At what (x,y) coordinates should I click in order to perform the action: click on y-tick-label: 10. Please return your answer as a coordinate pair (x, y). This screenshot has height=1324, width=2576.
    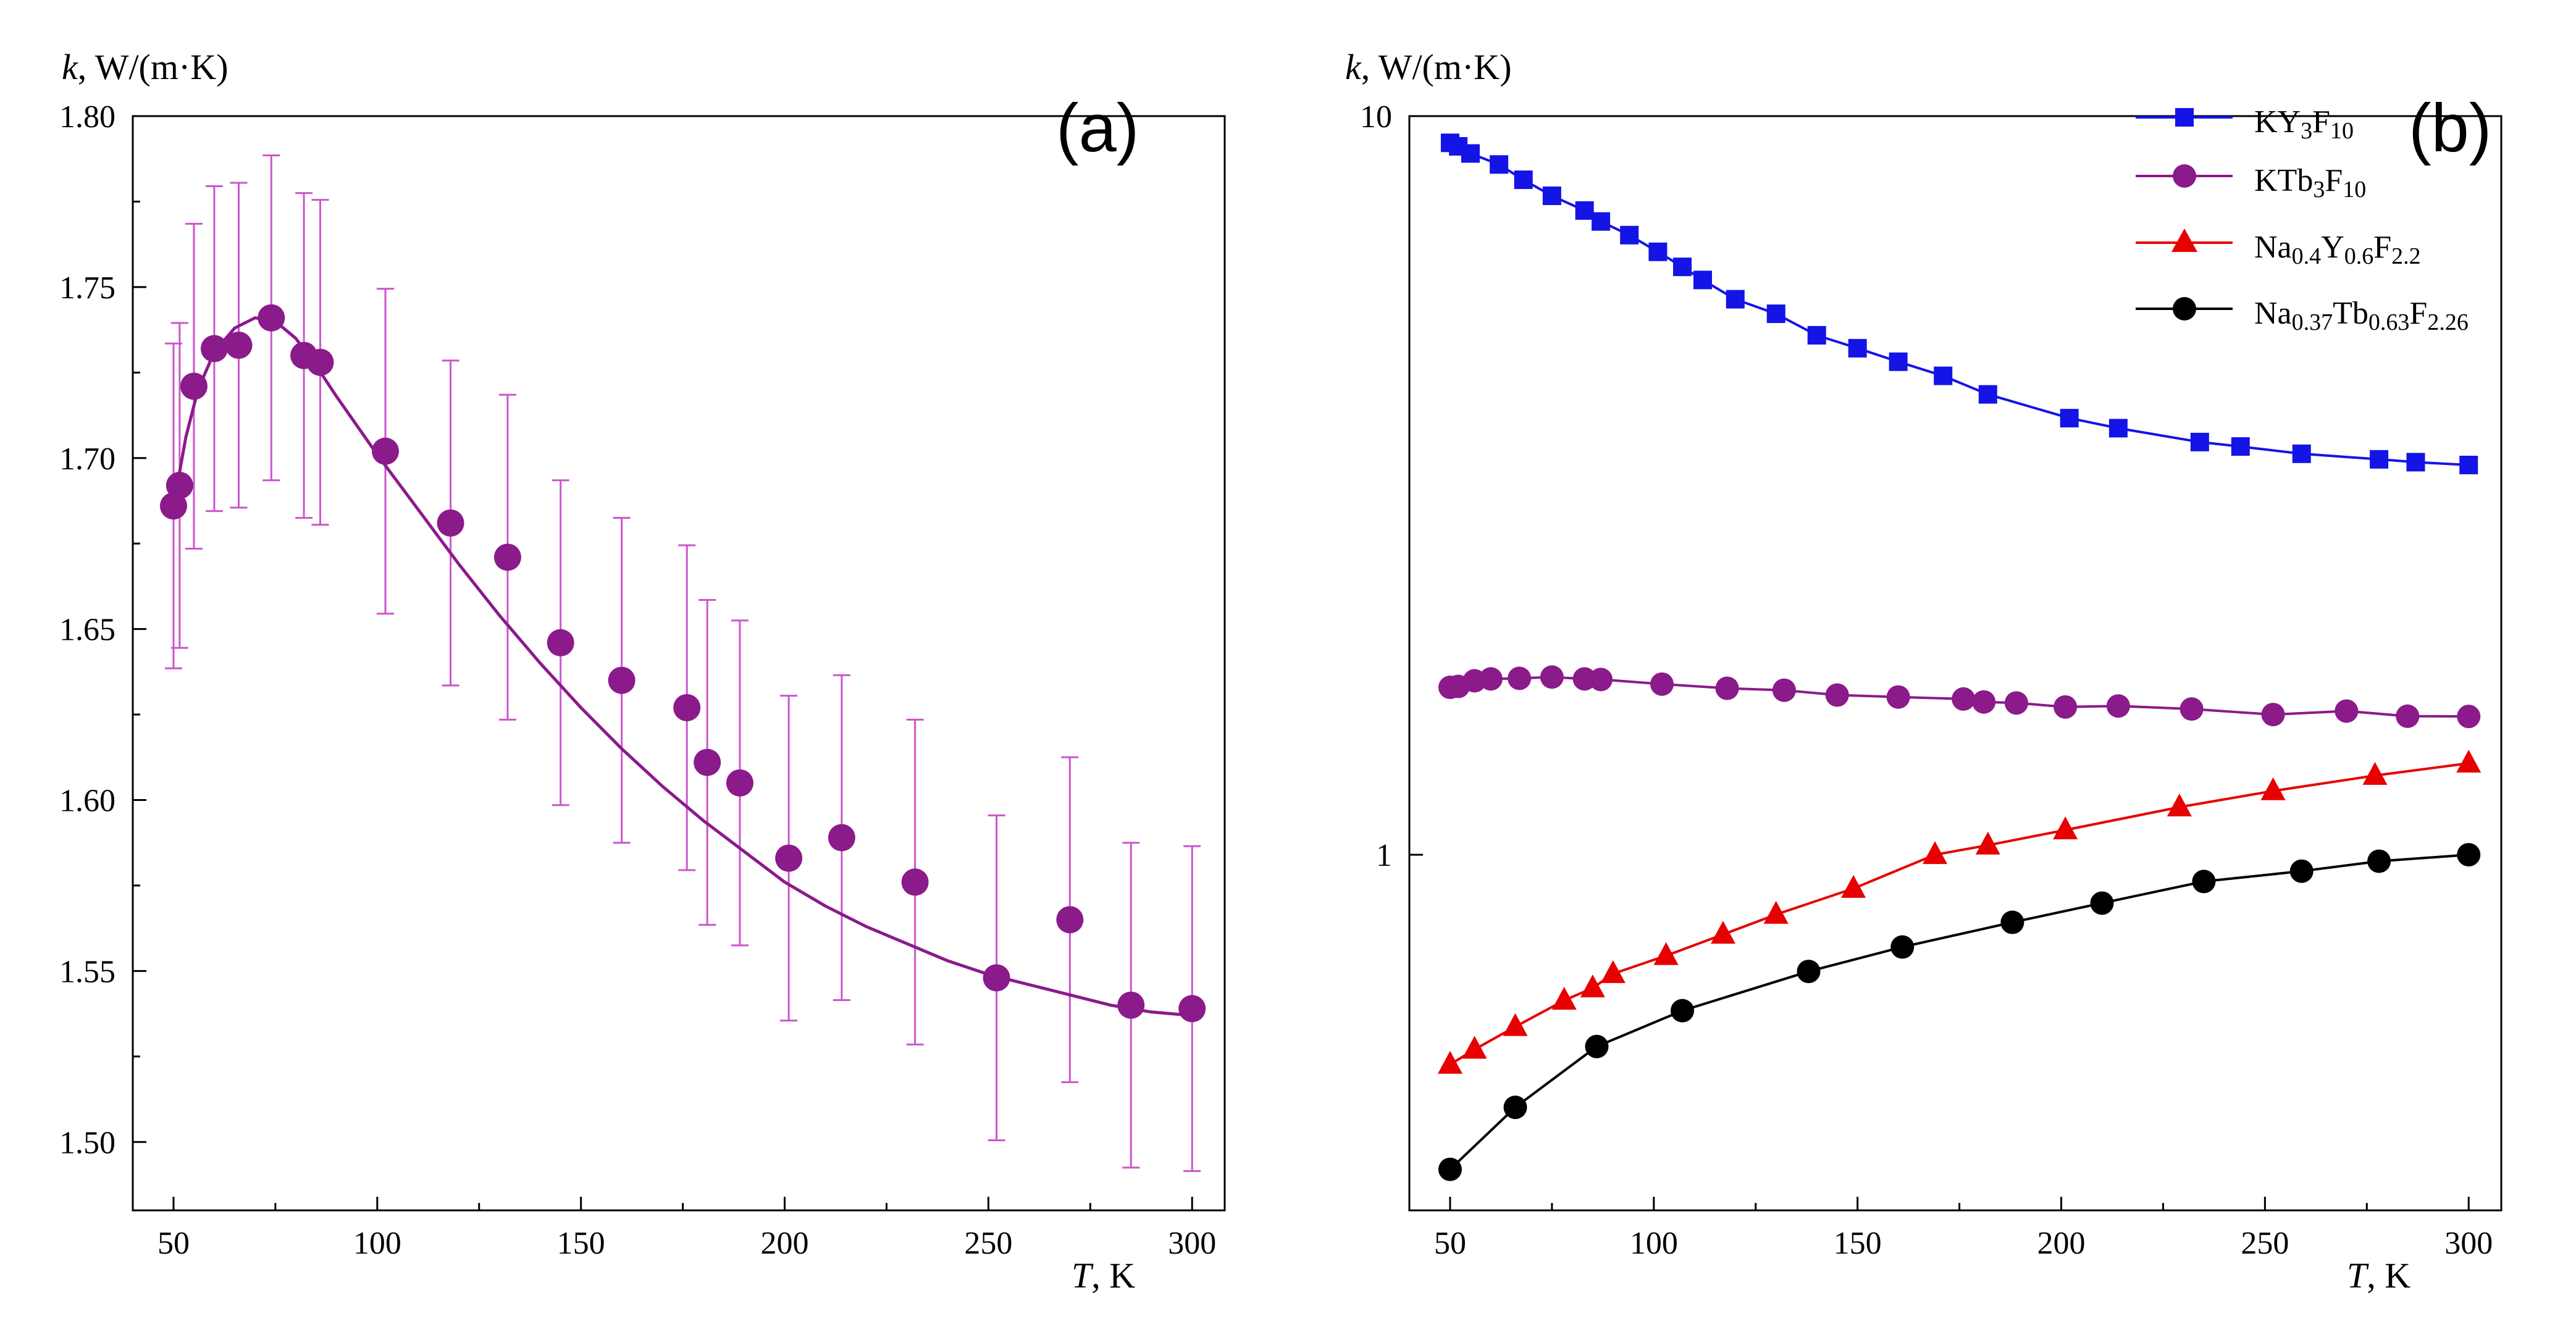
    Looking at the image, I should click on (1376, 117).